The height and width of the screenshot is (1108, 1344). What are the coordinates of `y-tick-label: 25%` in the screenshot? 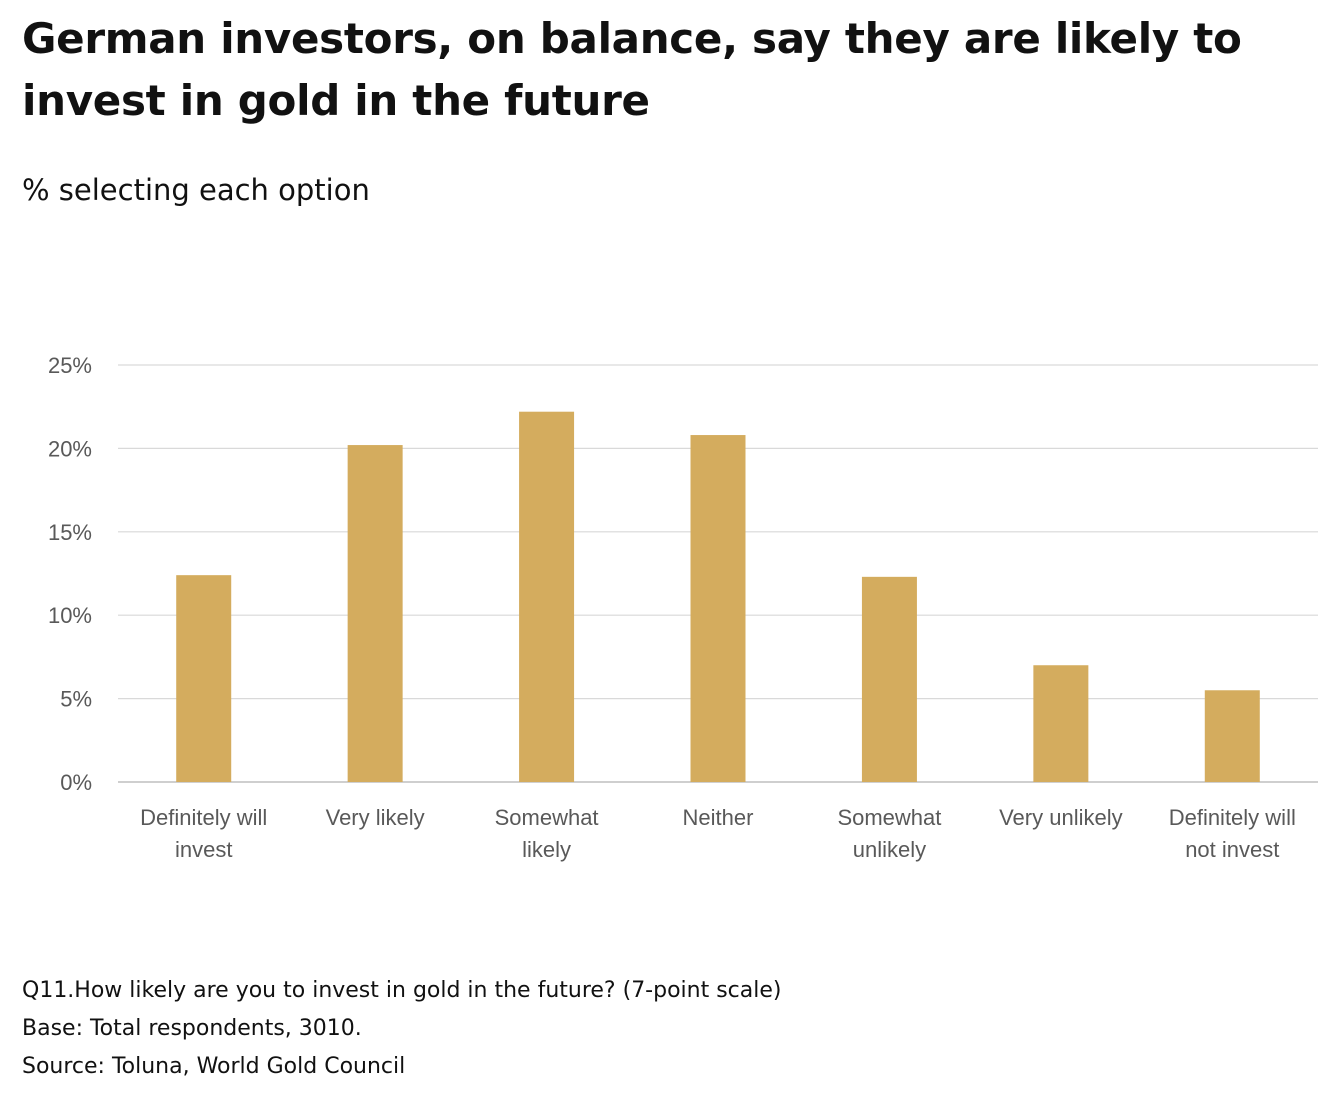 It's located at (70, 365).